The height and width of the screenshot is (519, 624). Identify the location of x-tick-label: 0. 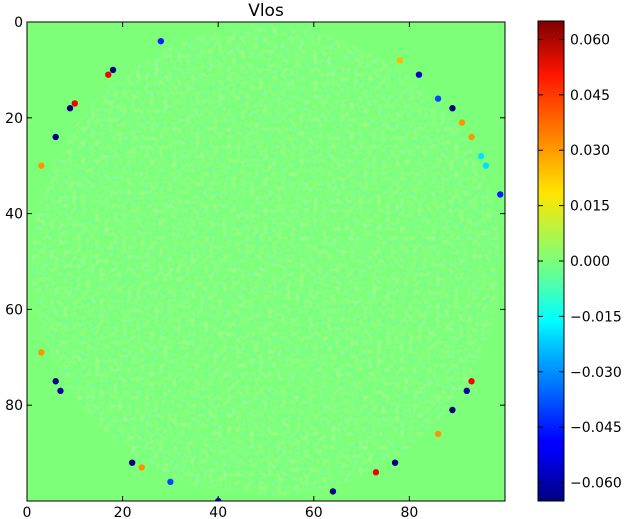
(27, 512).